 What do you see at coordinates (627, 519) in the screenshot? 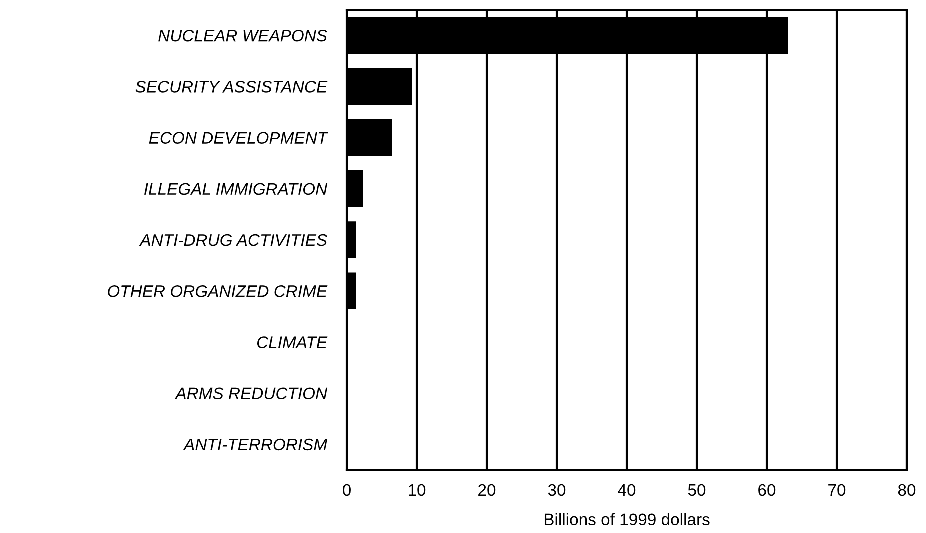
I see `x-axis-title: Billions of 1999 dollars` at bounding box center [627, 519].